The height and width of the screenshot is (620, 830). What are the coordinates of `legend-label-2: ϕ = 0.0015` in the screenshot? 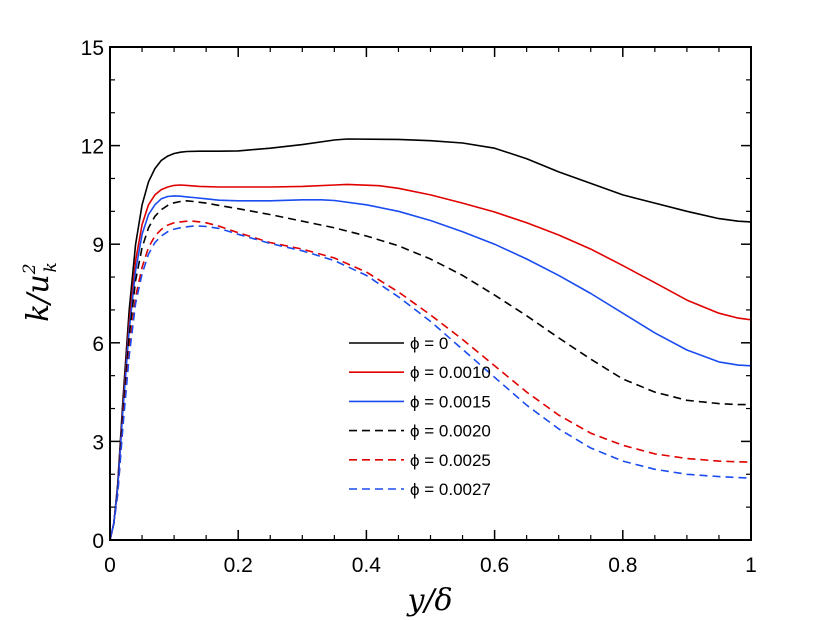 It's located at (450, 401).